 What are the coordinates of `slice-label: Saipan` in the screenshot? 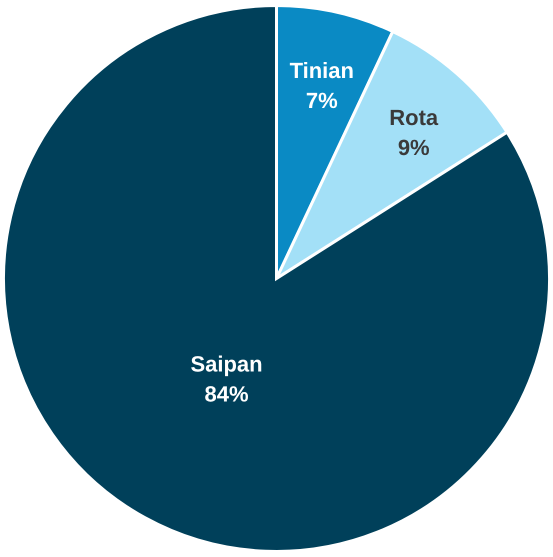 It's located at (226, 363).